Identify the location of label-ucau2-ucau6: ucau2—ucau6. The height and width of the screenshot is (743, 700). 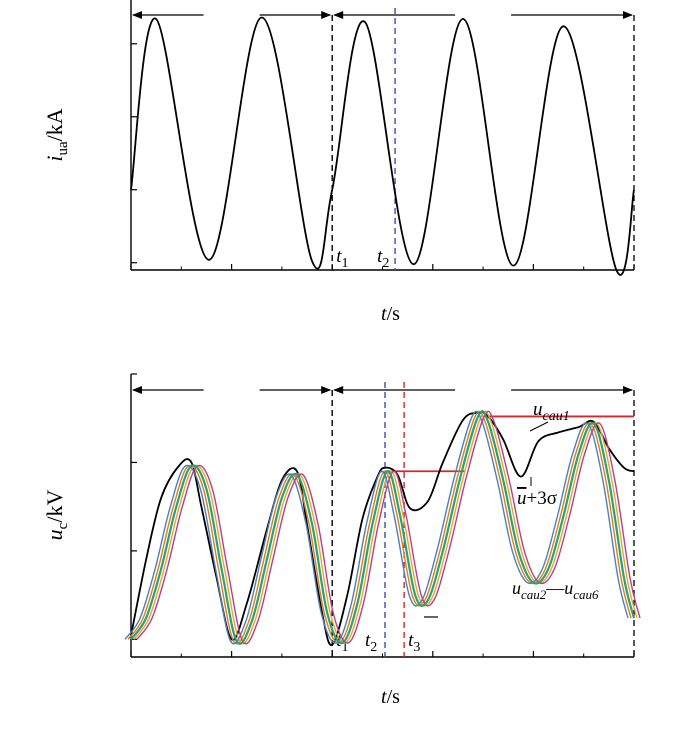
(555, 590).